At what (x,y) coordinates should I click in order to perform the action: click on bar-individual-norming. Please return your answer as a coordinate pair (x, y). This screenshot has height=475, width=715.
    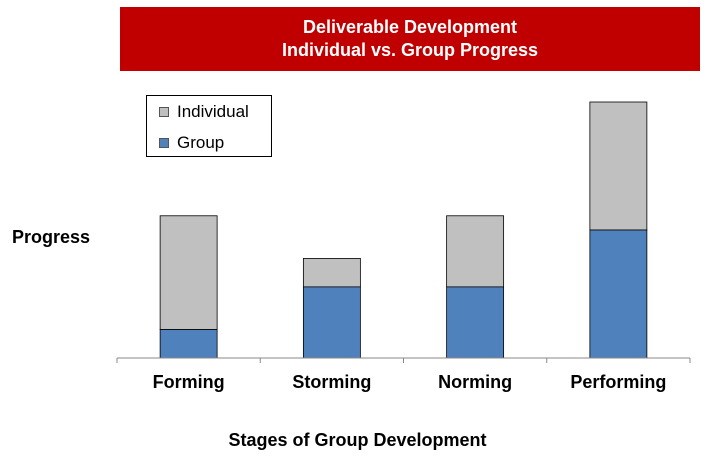
    Looking at the image, I should click on (475, 251).